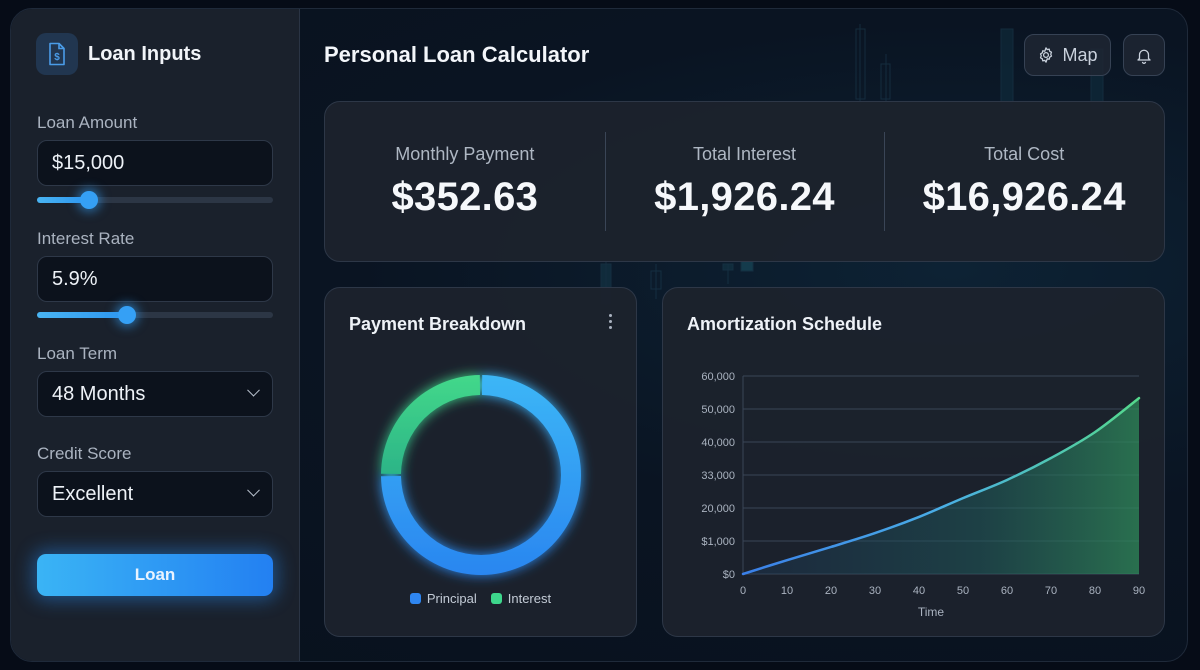 This screenshot has height=670, width=1200. What do you see at coordinates (87, 122) in the screenshot?
I see `loan-amount-label: Loan Amount` at bounding box center [87, 122].